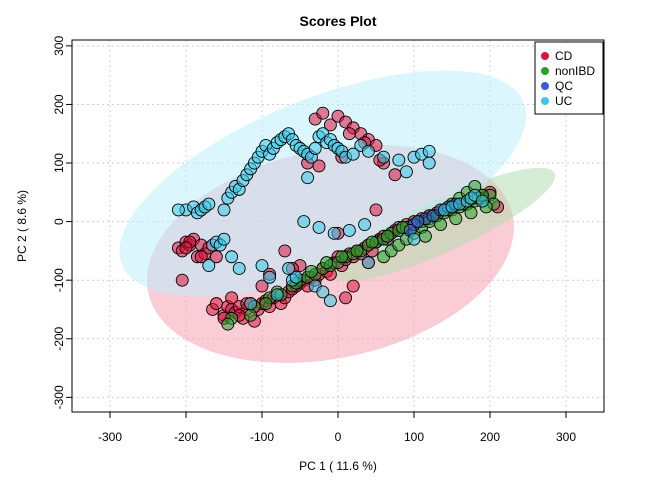 The height and width of the screenshot is (486, 648). I want to click on x-tick-label: 100, so click(414, 437).